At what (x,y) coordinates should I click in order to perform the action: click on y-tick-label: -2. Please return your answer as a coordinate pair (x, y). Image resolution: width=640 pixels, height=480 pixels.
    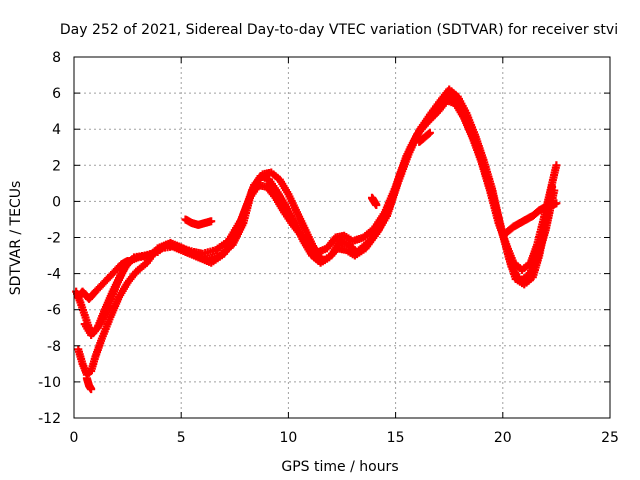
    Looking at the image, I should click on (54, 239).